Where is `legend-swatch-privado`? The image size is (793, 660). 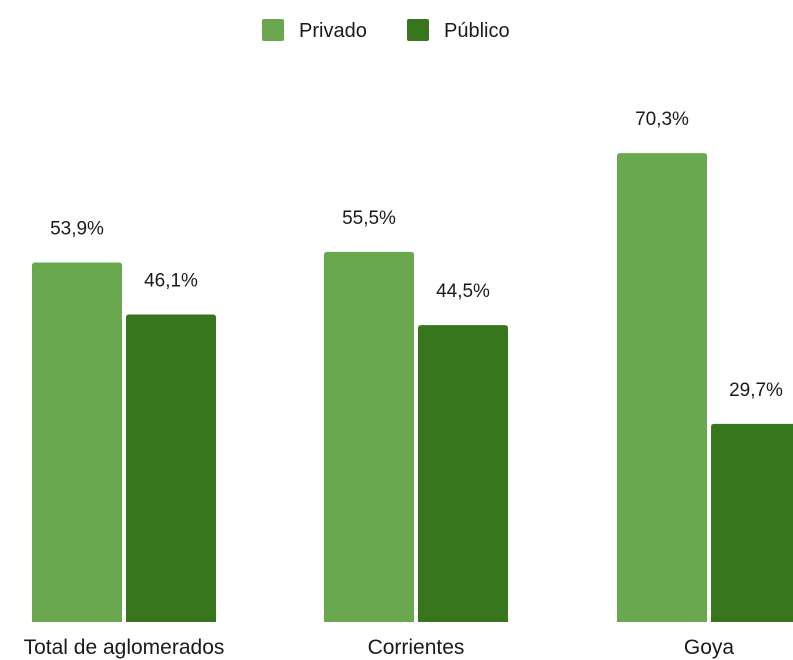
legend-swatch-privado is located at coordinates (273, 30).